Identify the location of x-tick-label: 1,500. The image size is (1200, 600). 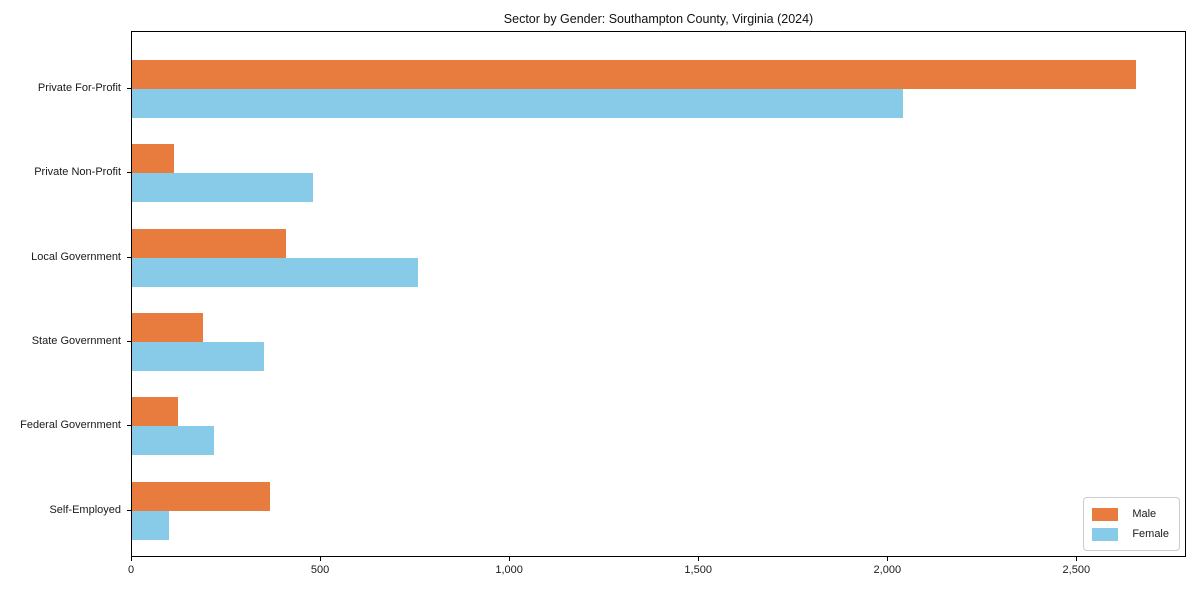
(698, 570).